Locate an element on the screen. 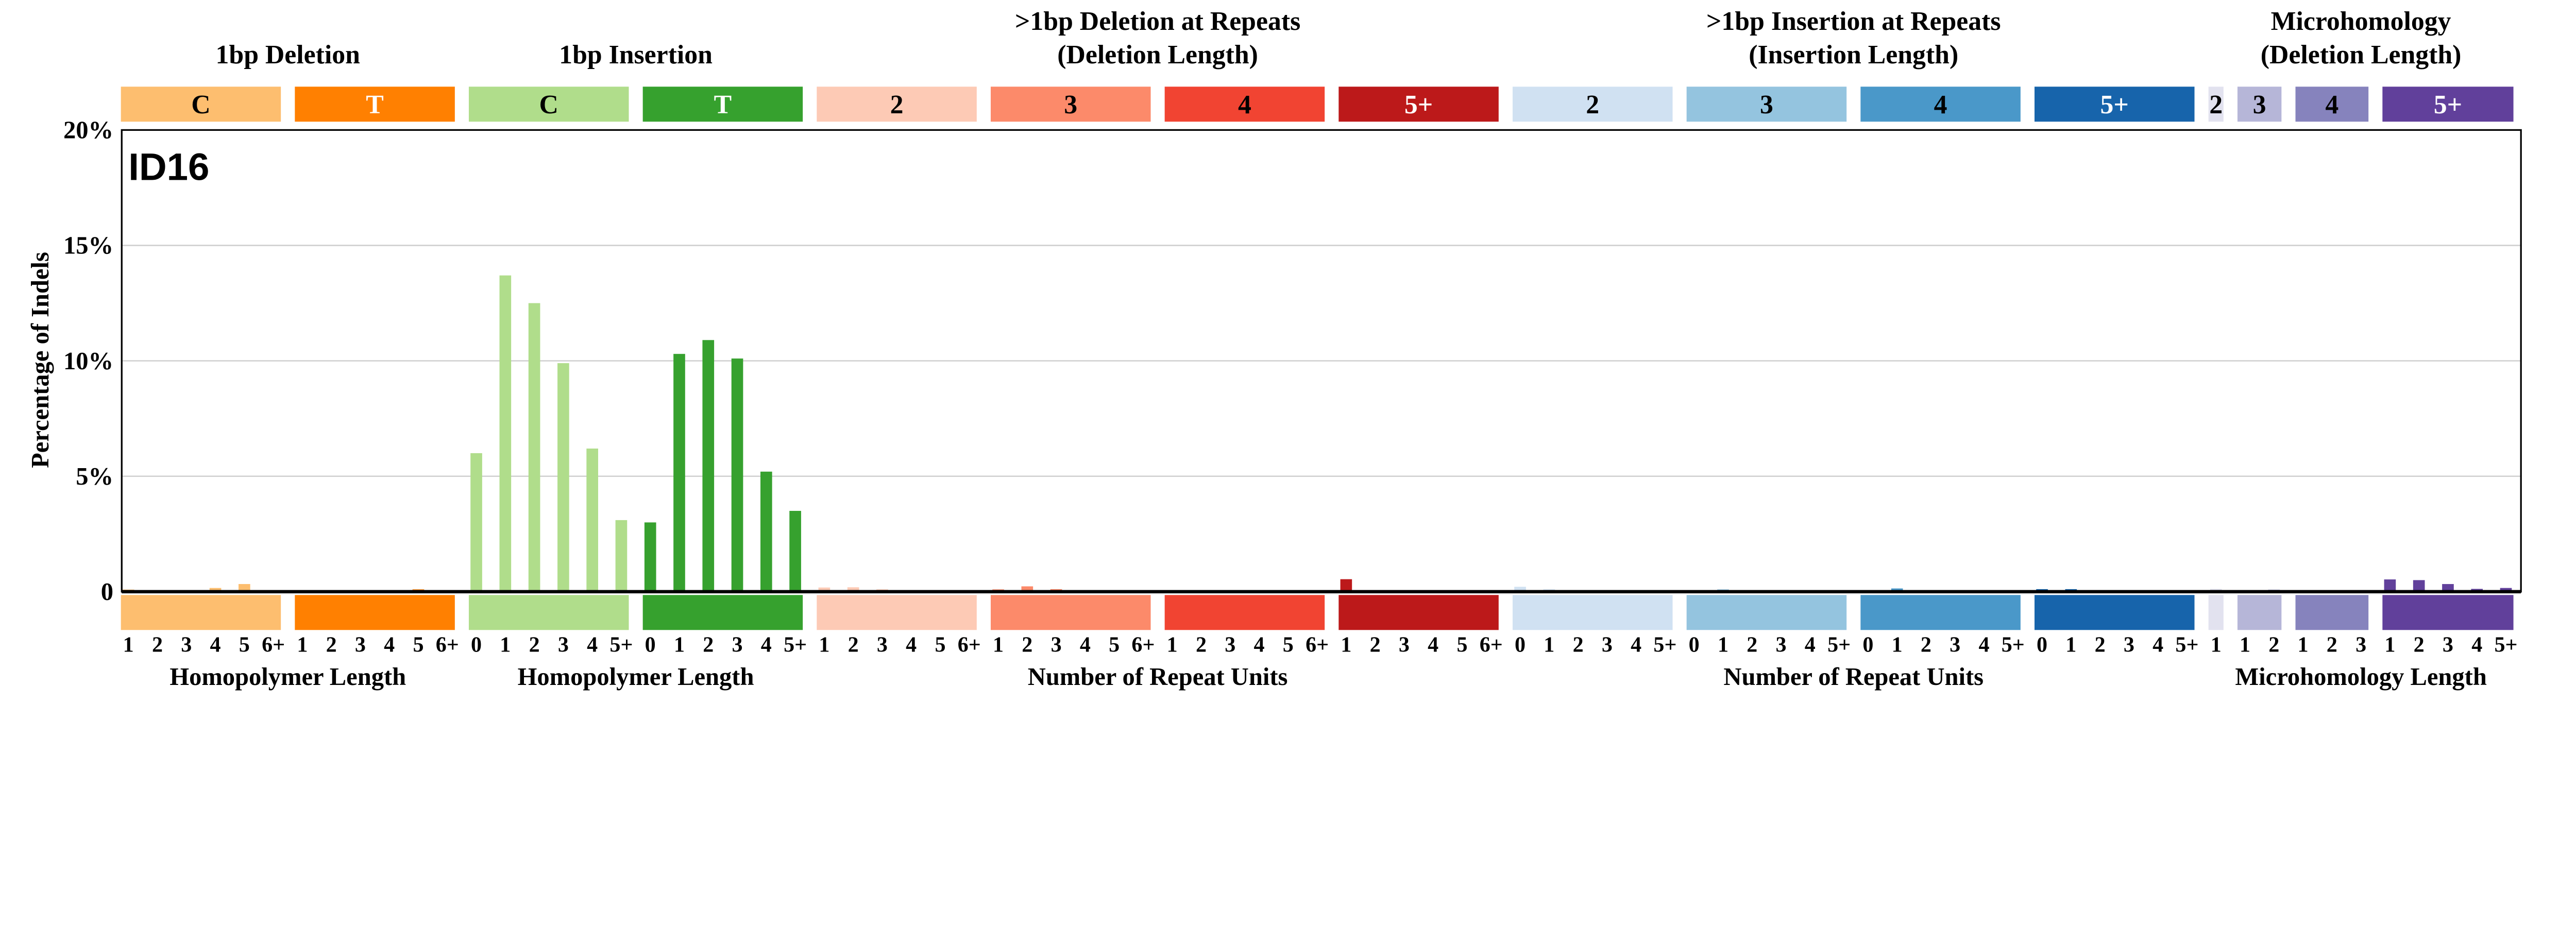  y-axis: 0 5% 10% 15% 20% is located at coordinates (88, 361).